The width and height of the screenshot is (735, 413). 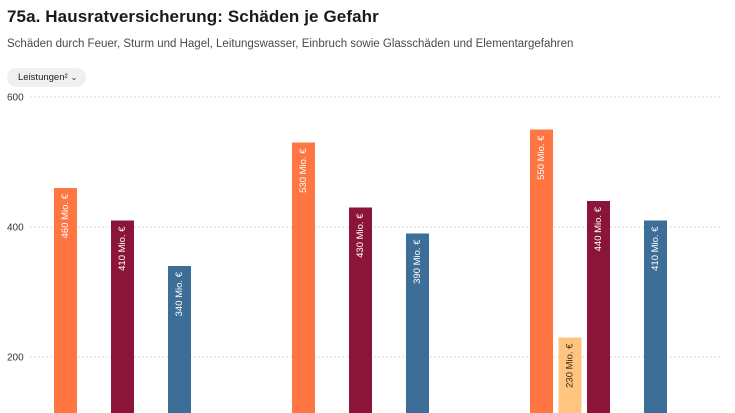 I want to click on metric-dropdown: Leistungen² ⌄, so click(x=47, y=77).